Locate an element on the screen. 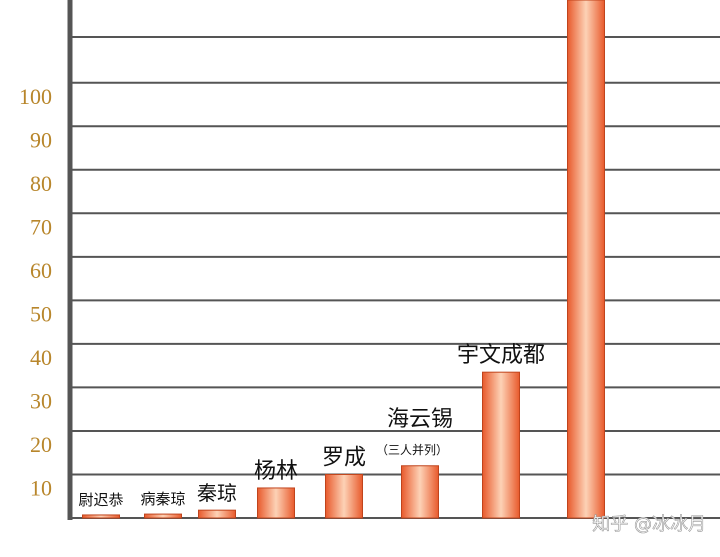 The image size is (720, 557). y-tick-label: 100 is located at coordinates (35, 96).